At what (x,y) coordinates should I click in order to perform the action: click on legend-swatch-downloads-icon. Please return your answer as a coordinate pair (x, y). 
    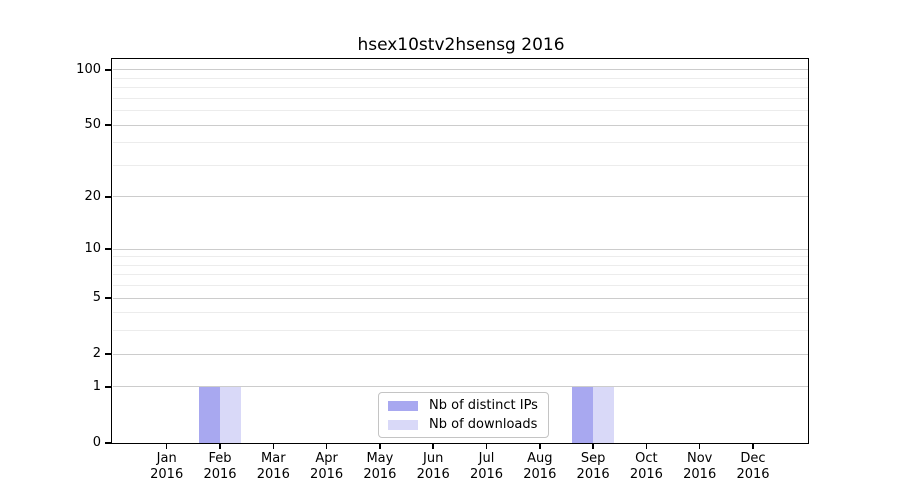
    Looking at the image, I should click on (403, 424).